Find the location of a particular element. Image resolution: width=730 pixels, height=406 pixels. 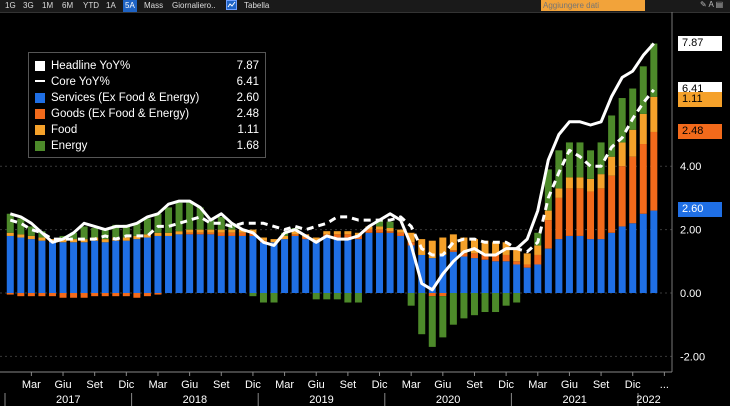

range-1g-button: 1G is located at coordinates (10, 5).